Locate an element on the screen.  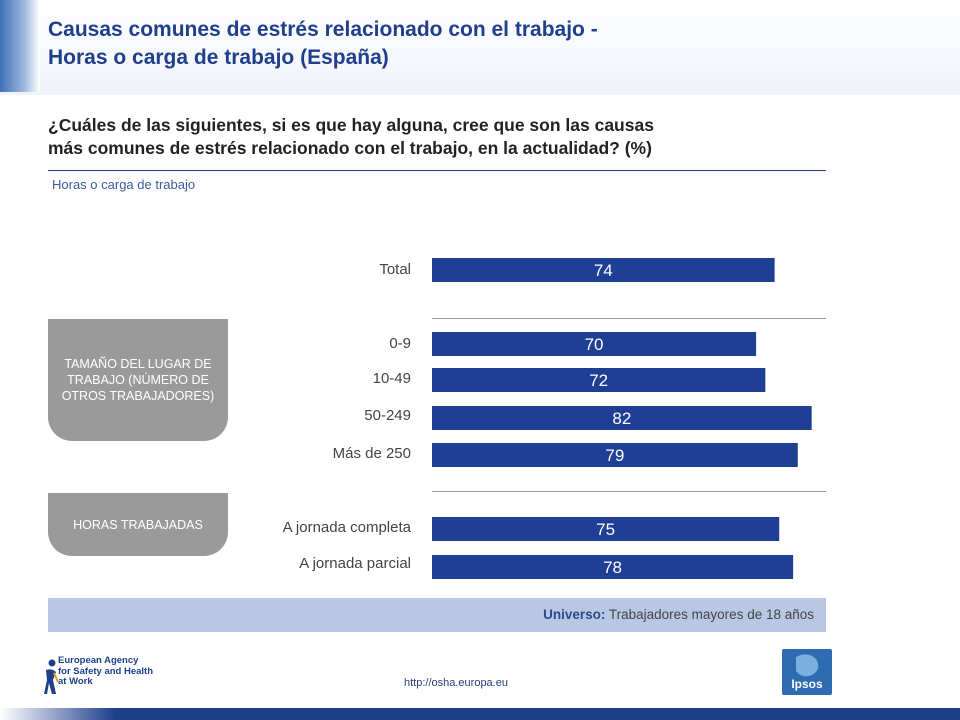
bar-a-jornada-parcial is located at coordinates (613, 567).